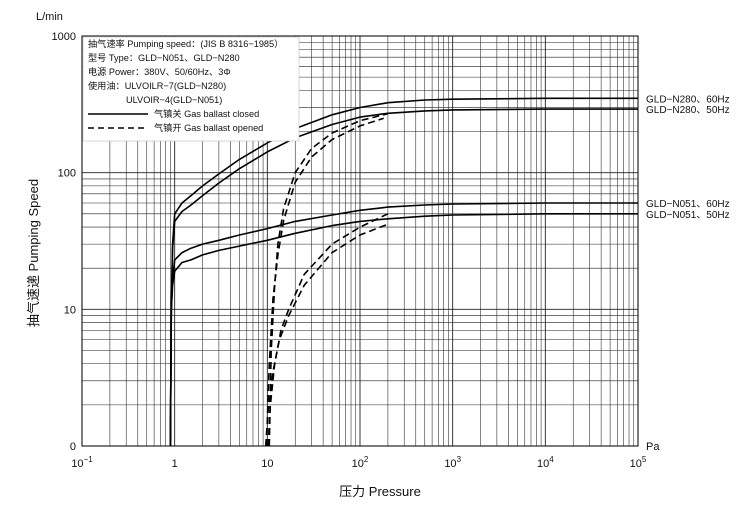  Describe the element at coordinates (67, 174) in the screenshot. I see `y-tick-label: 100` at that location.